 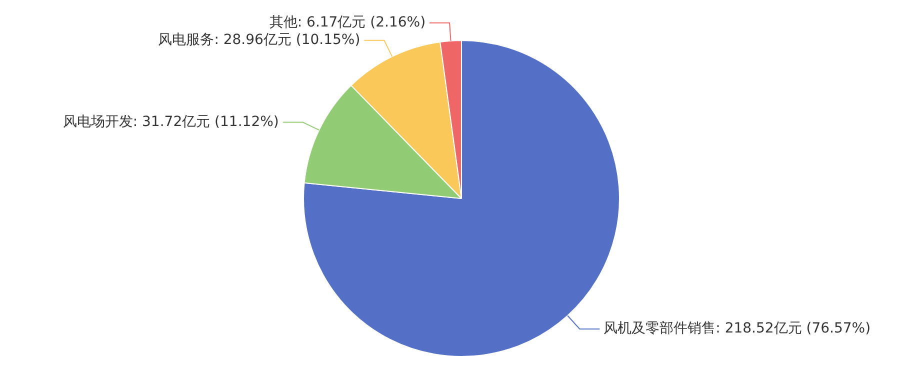 I want to click on slice-label: 风电场开发: 31.72亿元 (11.12%), so click(x=170, y=122).